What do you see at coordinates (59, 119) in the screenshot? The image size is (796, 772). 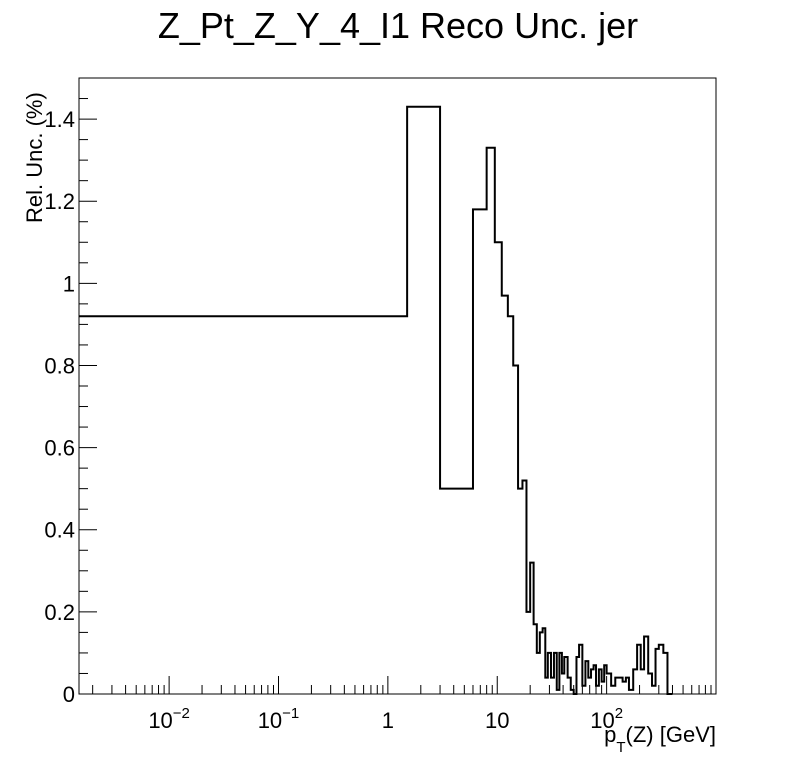 I see `y-tick-label: 1.4` at bounding box center [59, 119].